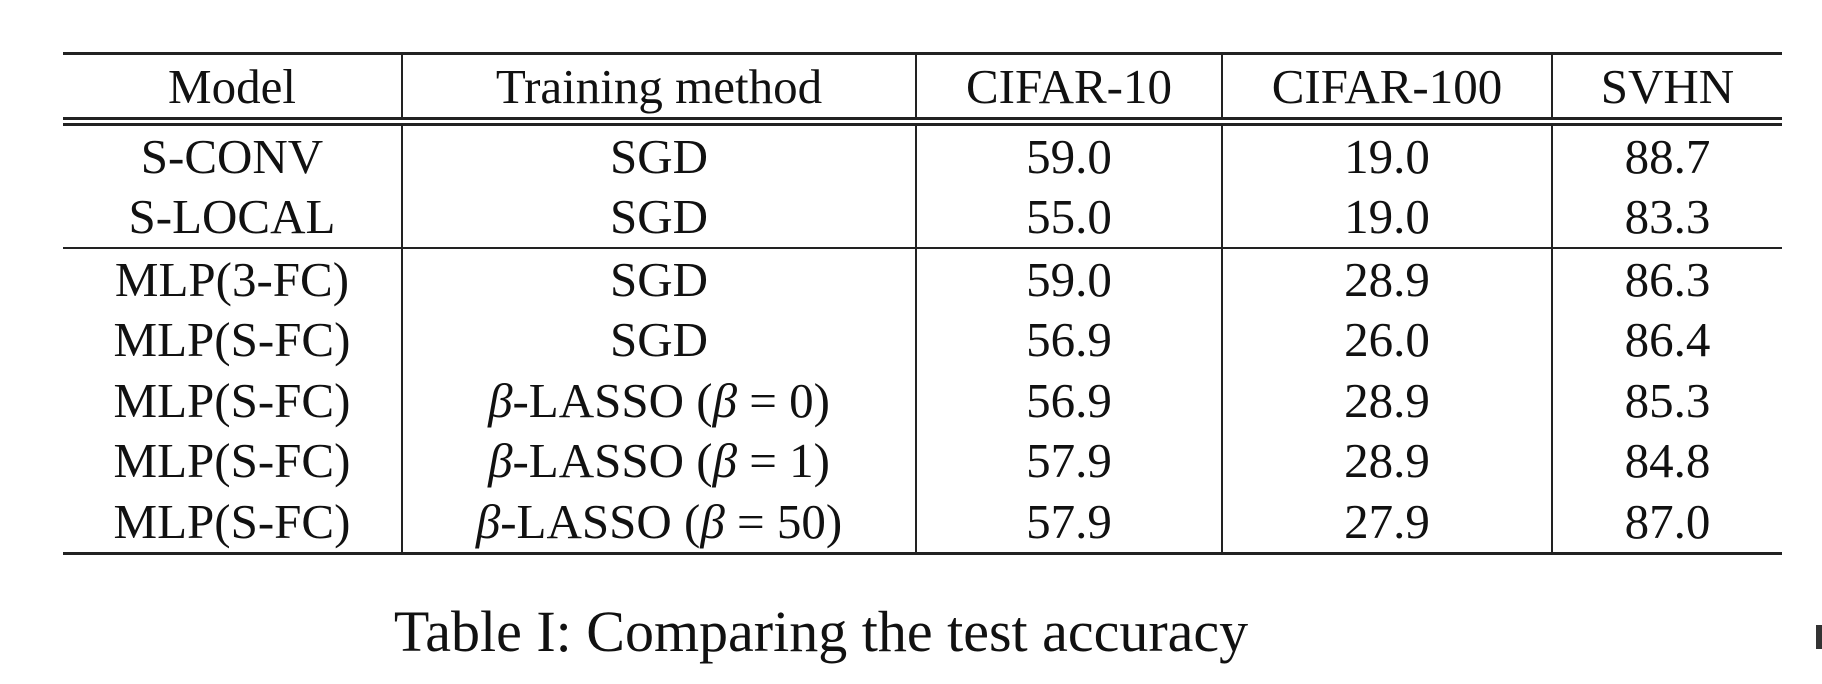 This screenshot has height=684, width=1822. I want to click on cell-model: S-LOCAL, so click(233, 217).